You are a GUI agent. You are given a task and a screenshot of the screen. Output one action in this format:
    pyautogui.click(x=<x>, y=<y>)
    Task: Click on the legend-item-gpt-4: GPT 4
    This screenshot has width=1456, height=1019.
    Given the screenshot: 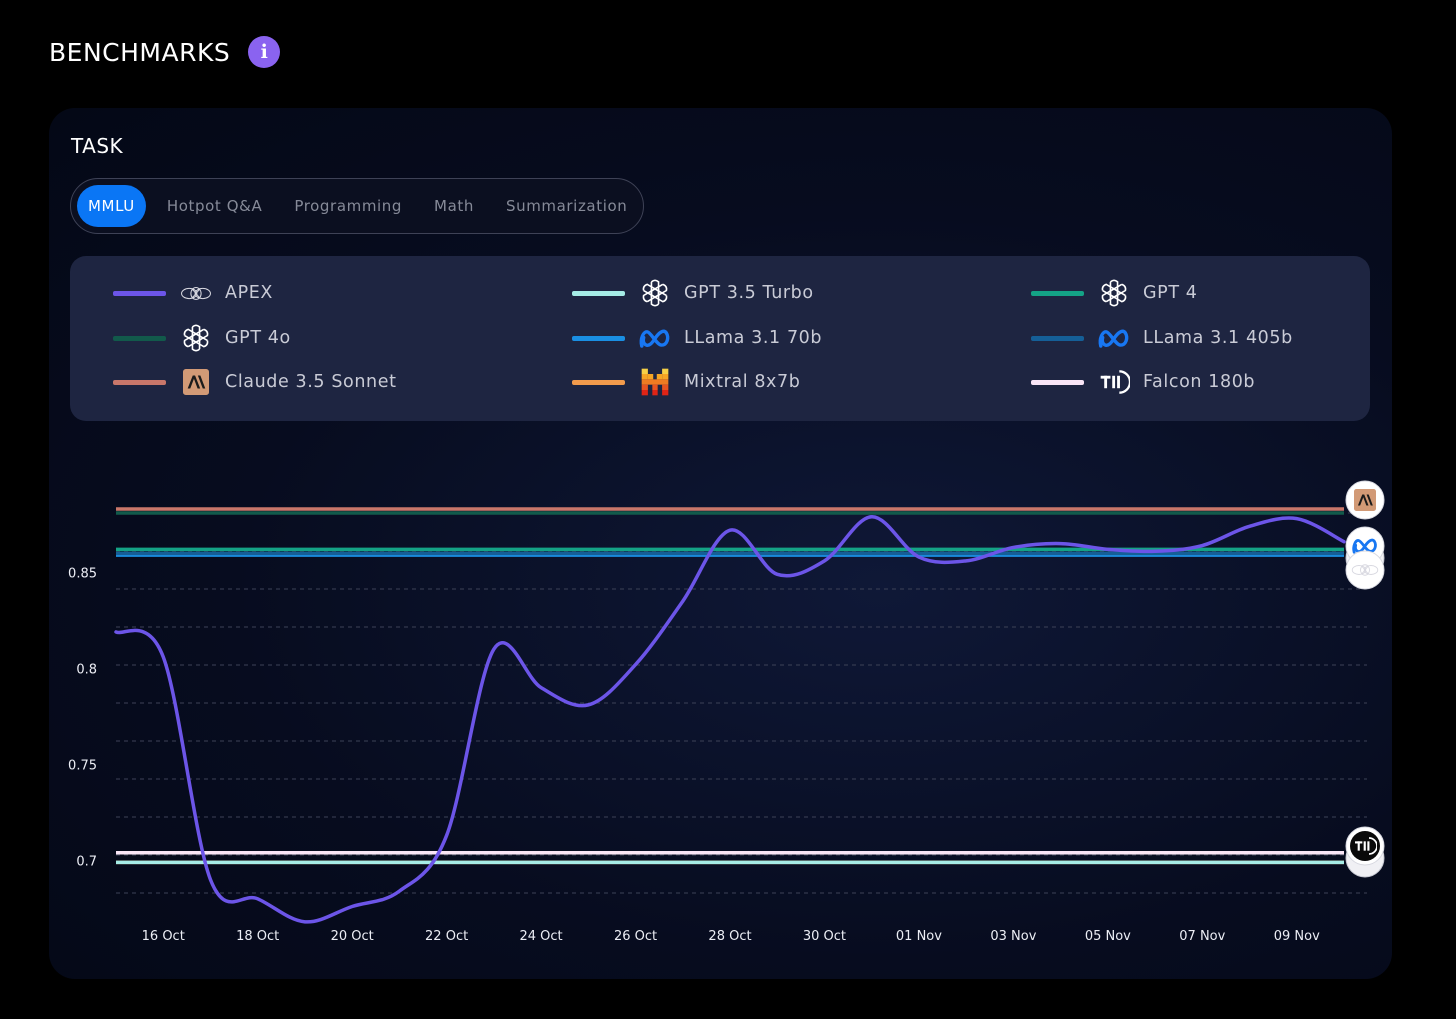 What is the action you would take?
    pyautogui.click(x=1114, y=293)
    